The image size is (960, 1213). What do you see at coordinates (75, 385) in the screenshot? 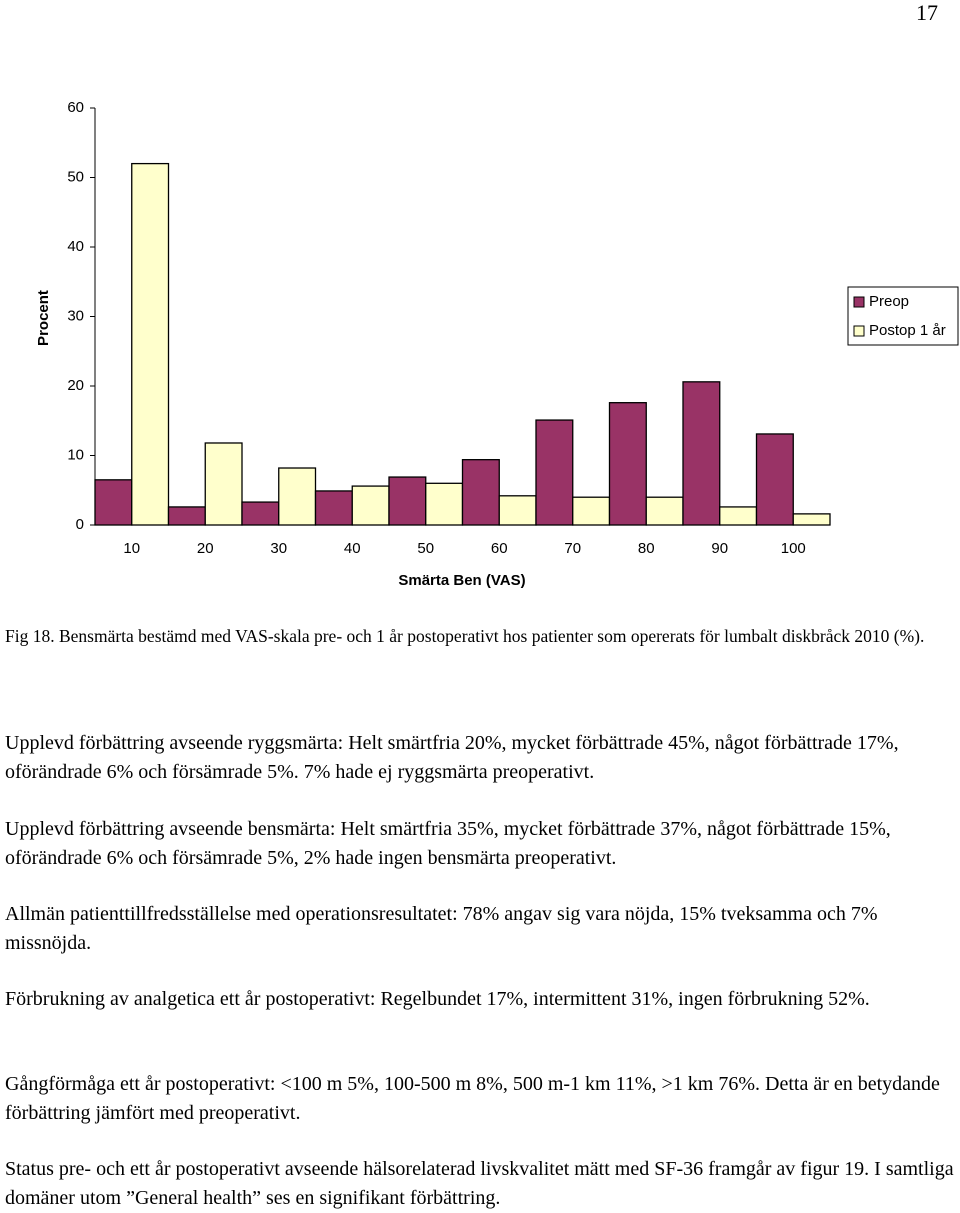
I see `y-tick-label: 20` at bounding box center [75, 385].